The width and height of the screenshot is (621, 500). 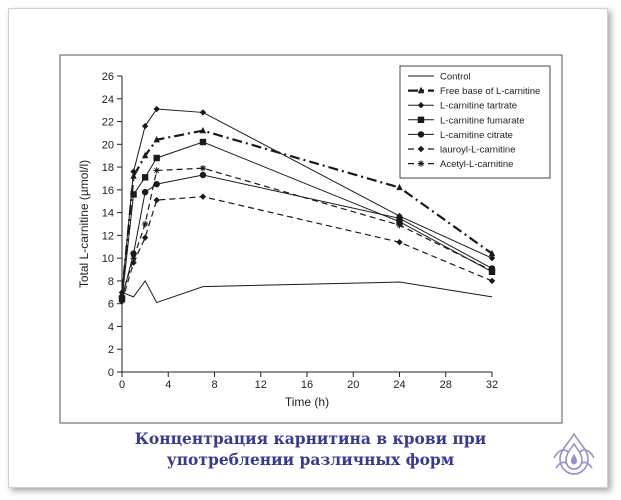 What do you see at coordinates (307, 402) in the screenshot?
I see `x-axis-label: Time (h)` at bounding box center [307, 402].